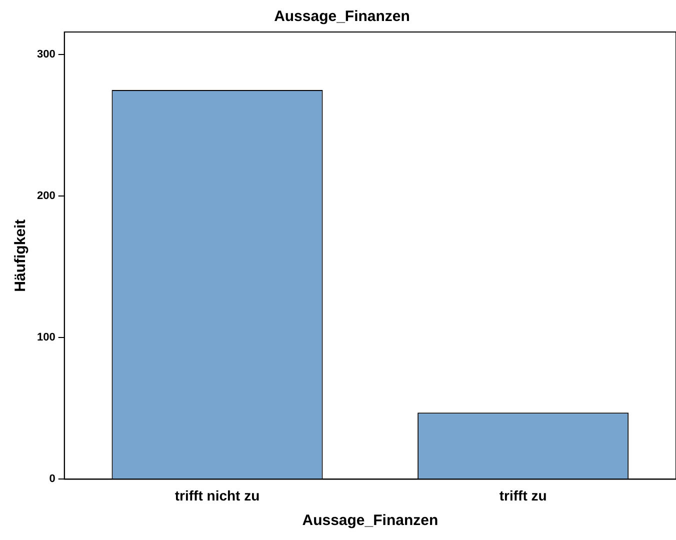 The width and height of the screenshot is (676, 540). What do you see at coordinates (46, 338) in the screenshot?
I see `y-tick-label: 100` at bounding box center [46, 338].